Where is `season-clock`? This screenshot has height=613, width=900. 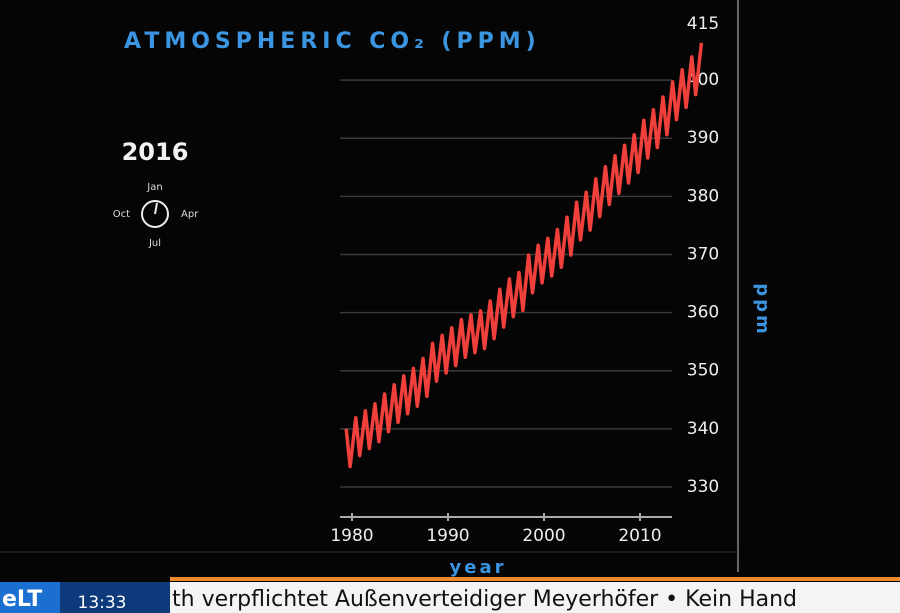 season-clock is located at coordinates (155, 214).